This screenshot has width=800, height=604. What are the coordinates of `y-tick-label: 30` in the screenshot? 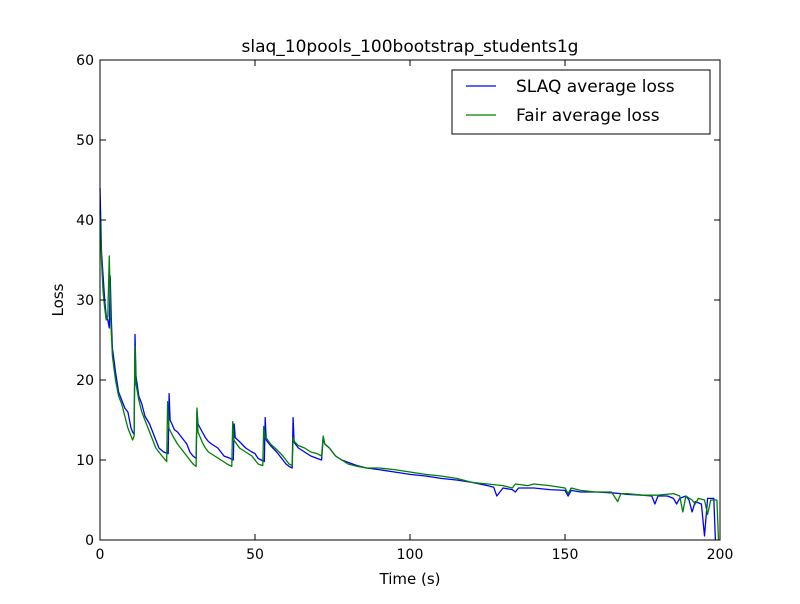 It's located at (85, 301).